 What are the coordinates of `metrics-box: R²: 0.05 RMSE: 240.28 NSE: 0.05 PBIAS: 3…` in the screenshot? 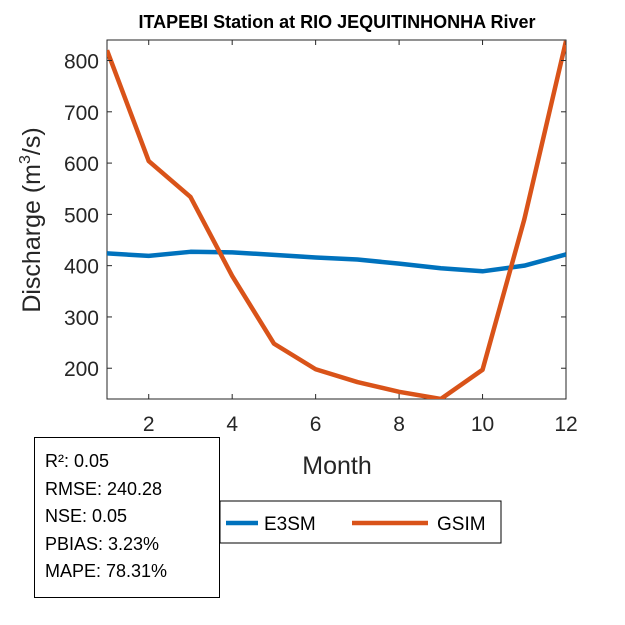 It's located at (127, 517).